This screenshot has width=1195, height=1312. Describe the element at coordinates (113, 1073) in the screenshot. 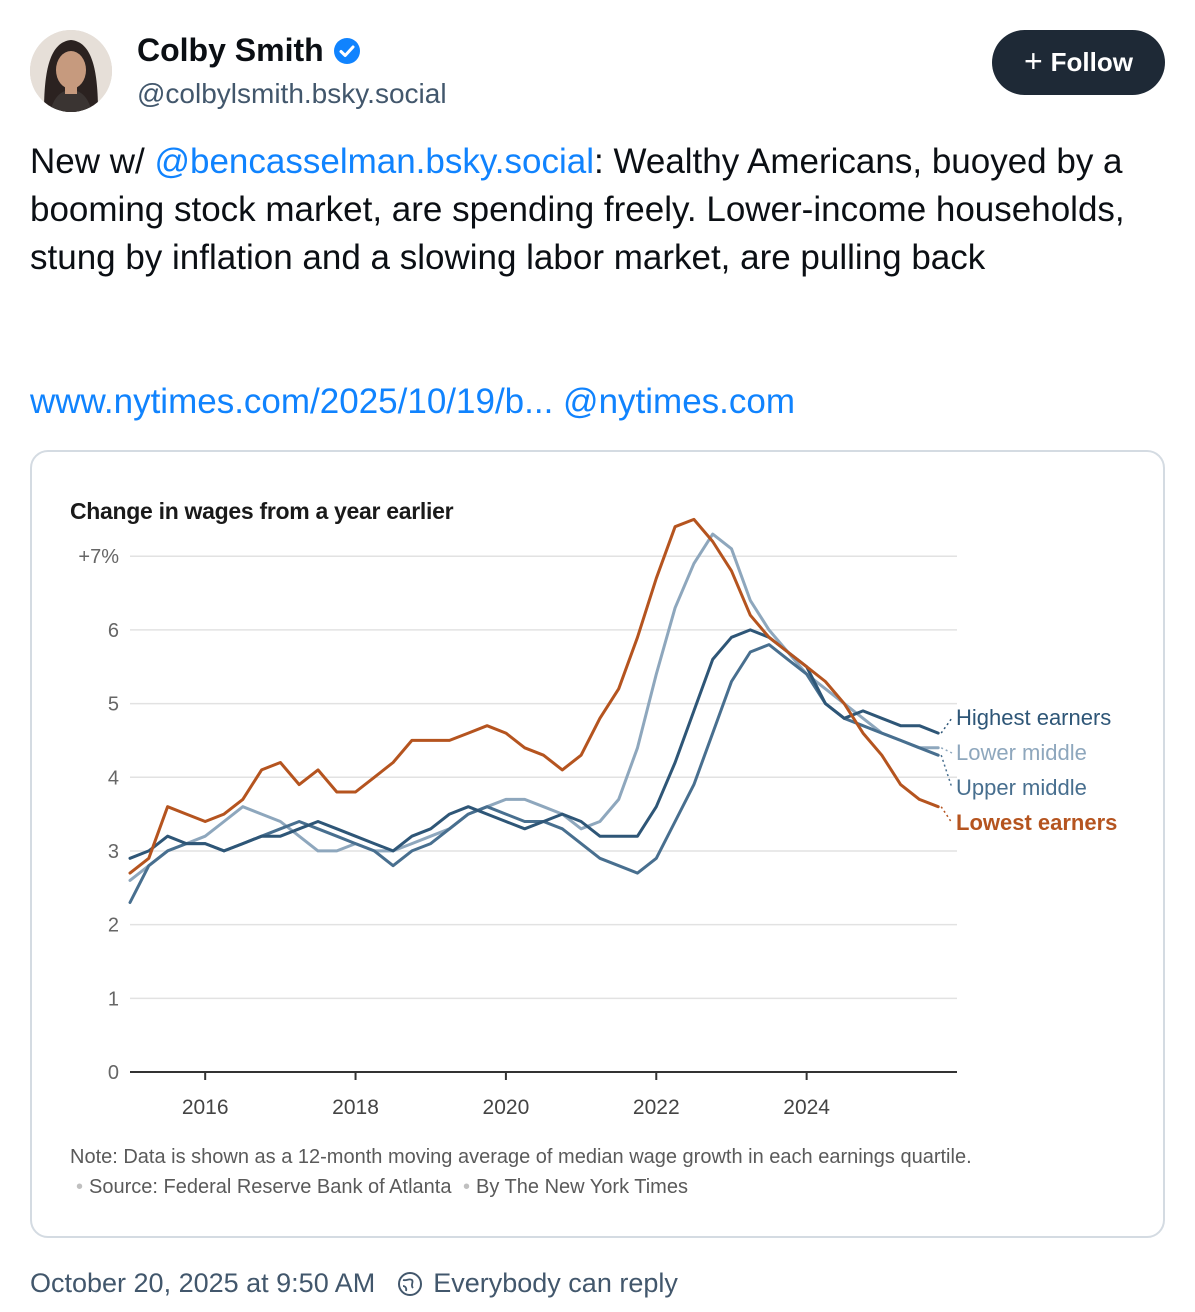

I see `y-tick-label: 0` at that location.